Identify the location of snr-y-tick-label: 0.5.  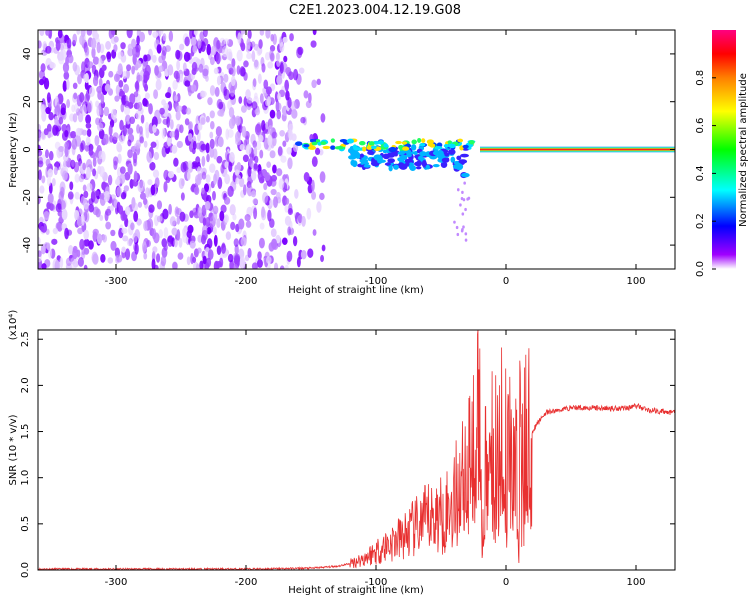
(25, 524).